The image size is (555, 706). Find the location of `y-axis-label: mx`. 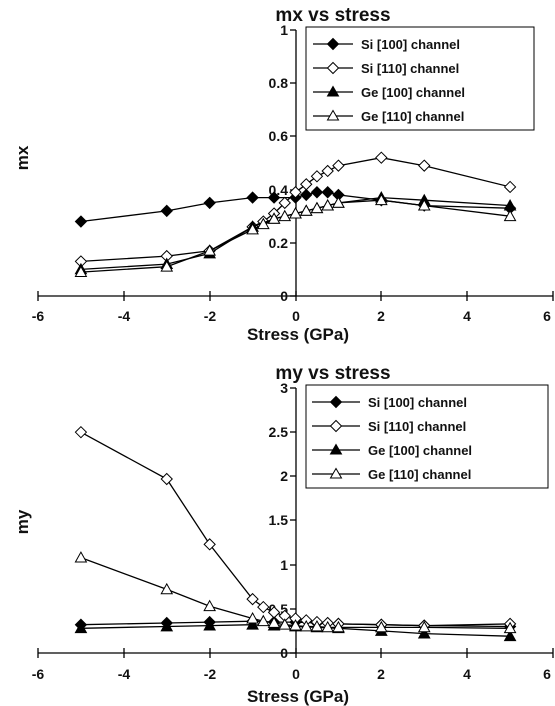

y-axis-label: mx is located at coordinates (22, 157).